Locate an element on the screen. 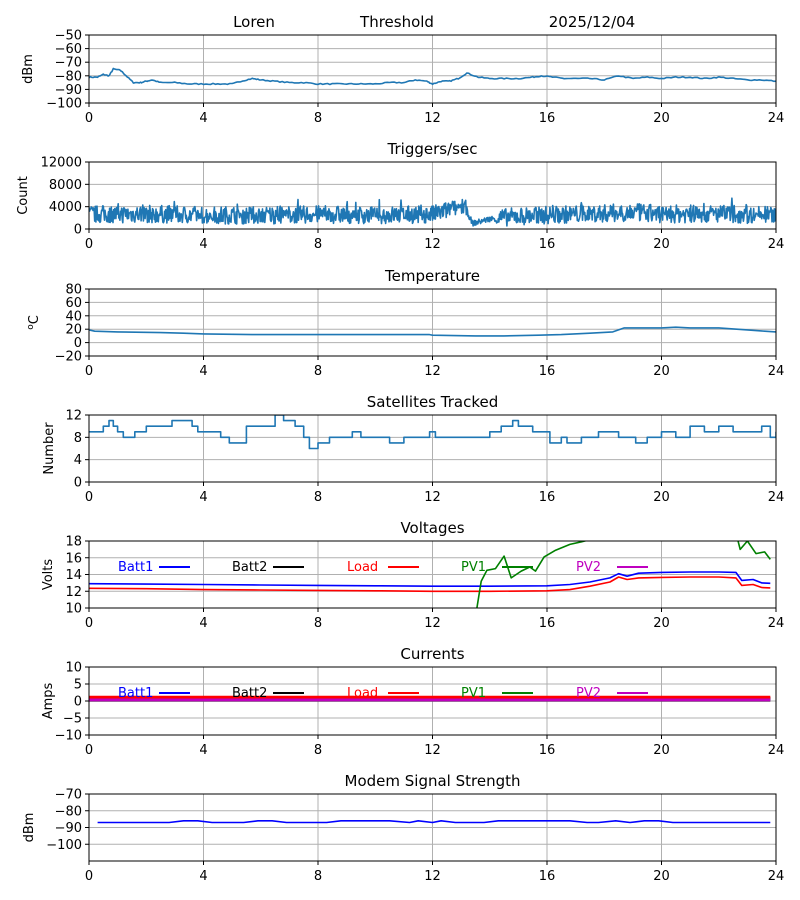 Image resolution: width=800 pixels, height=900 pixels. y-tick-label: 60 is located at coordinates (73, 303).